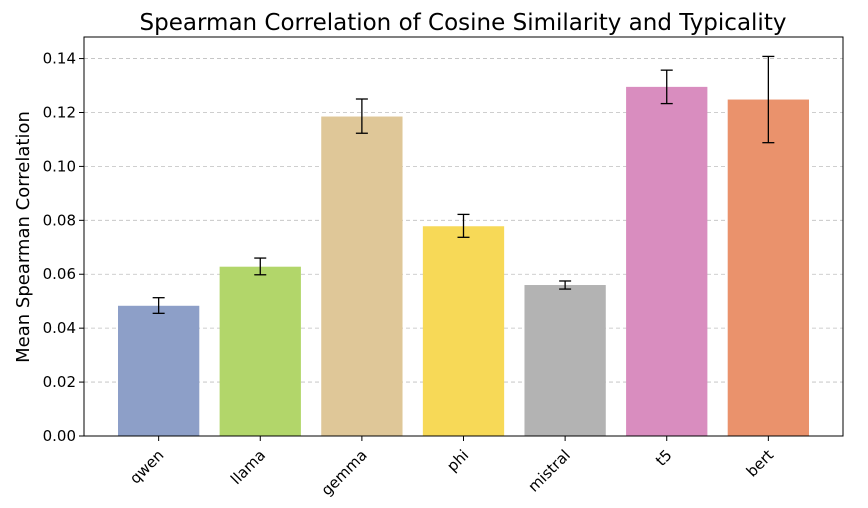  Describe the element at coordinates (63, 247) in the screenshot. I see `y-axis-ticks: 0.00 0.02 0.04 0.06 0.08 0.10 0.12 0.14` at that location.